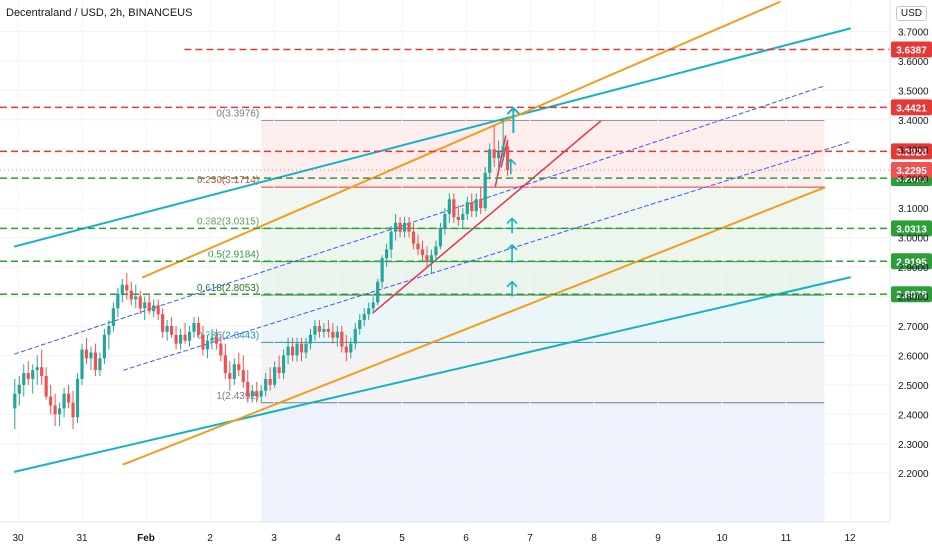 This screenshot has height=550, width=932. I want to click on y-tick-label: 2.8000, so click(913, 298).